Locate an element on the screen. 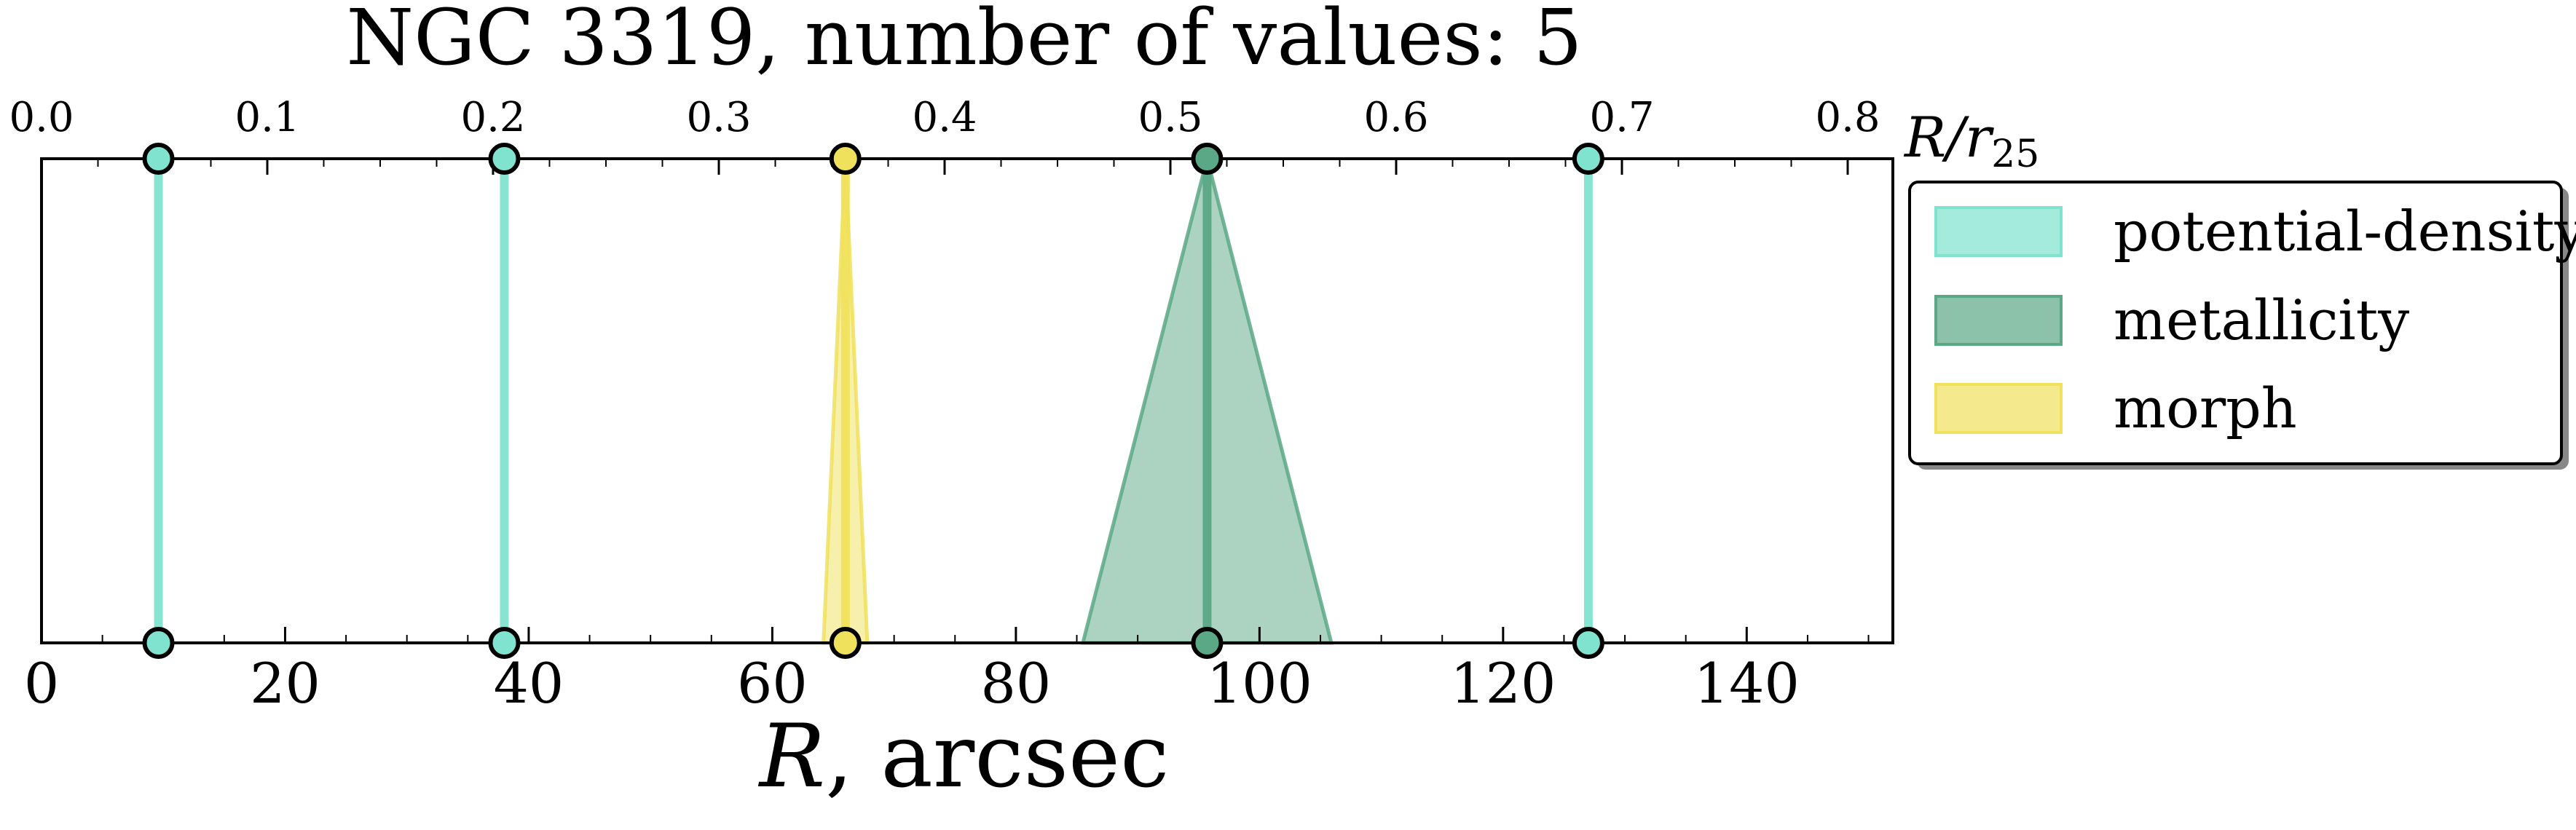 The height and width of the screenshot is (830, 2576). bottom-axis-ticks: 0 20 40 60 80 100 120 140 is located at coordinates (947, 671).